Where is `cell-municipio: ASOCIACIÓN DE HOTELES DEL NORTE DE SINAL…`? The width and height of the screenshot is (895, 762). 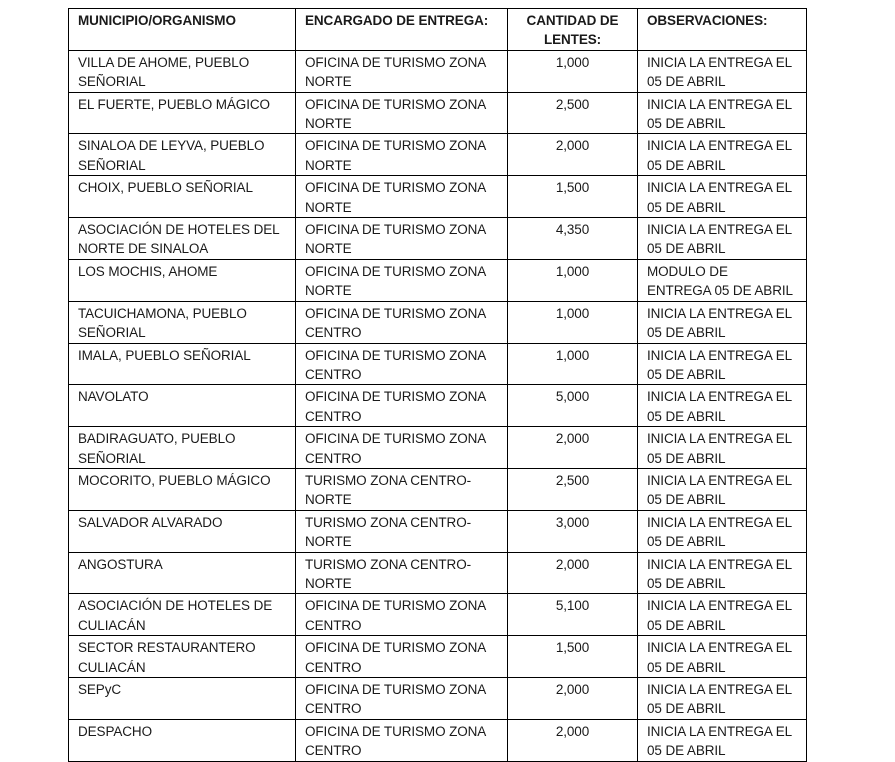
cell-municipio: ASOCIACIÓN DE HOTELES DEL NORTE DE SINAL… is located at coordinates (182, 238).